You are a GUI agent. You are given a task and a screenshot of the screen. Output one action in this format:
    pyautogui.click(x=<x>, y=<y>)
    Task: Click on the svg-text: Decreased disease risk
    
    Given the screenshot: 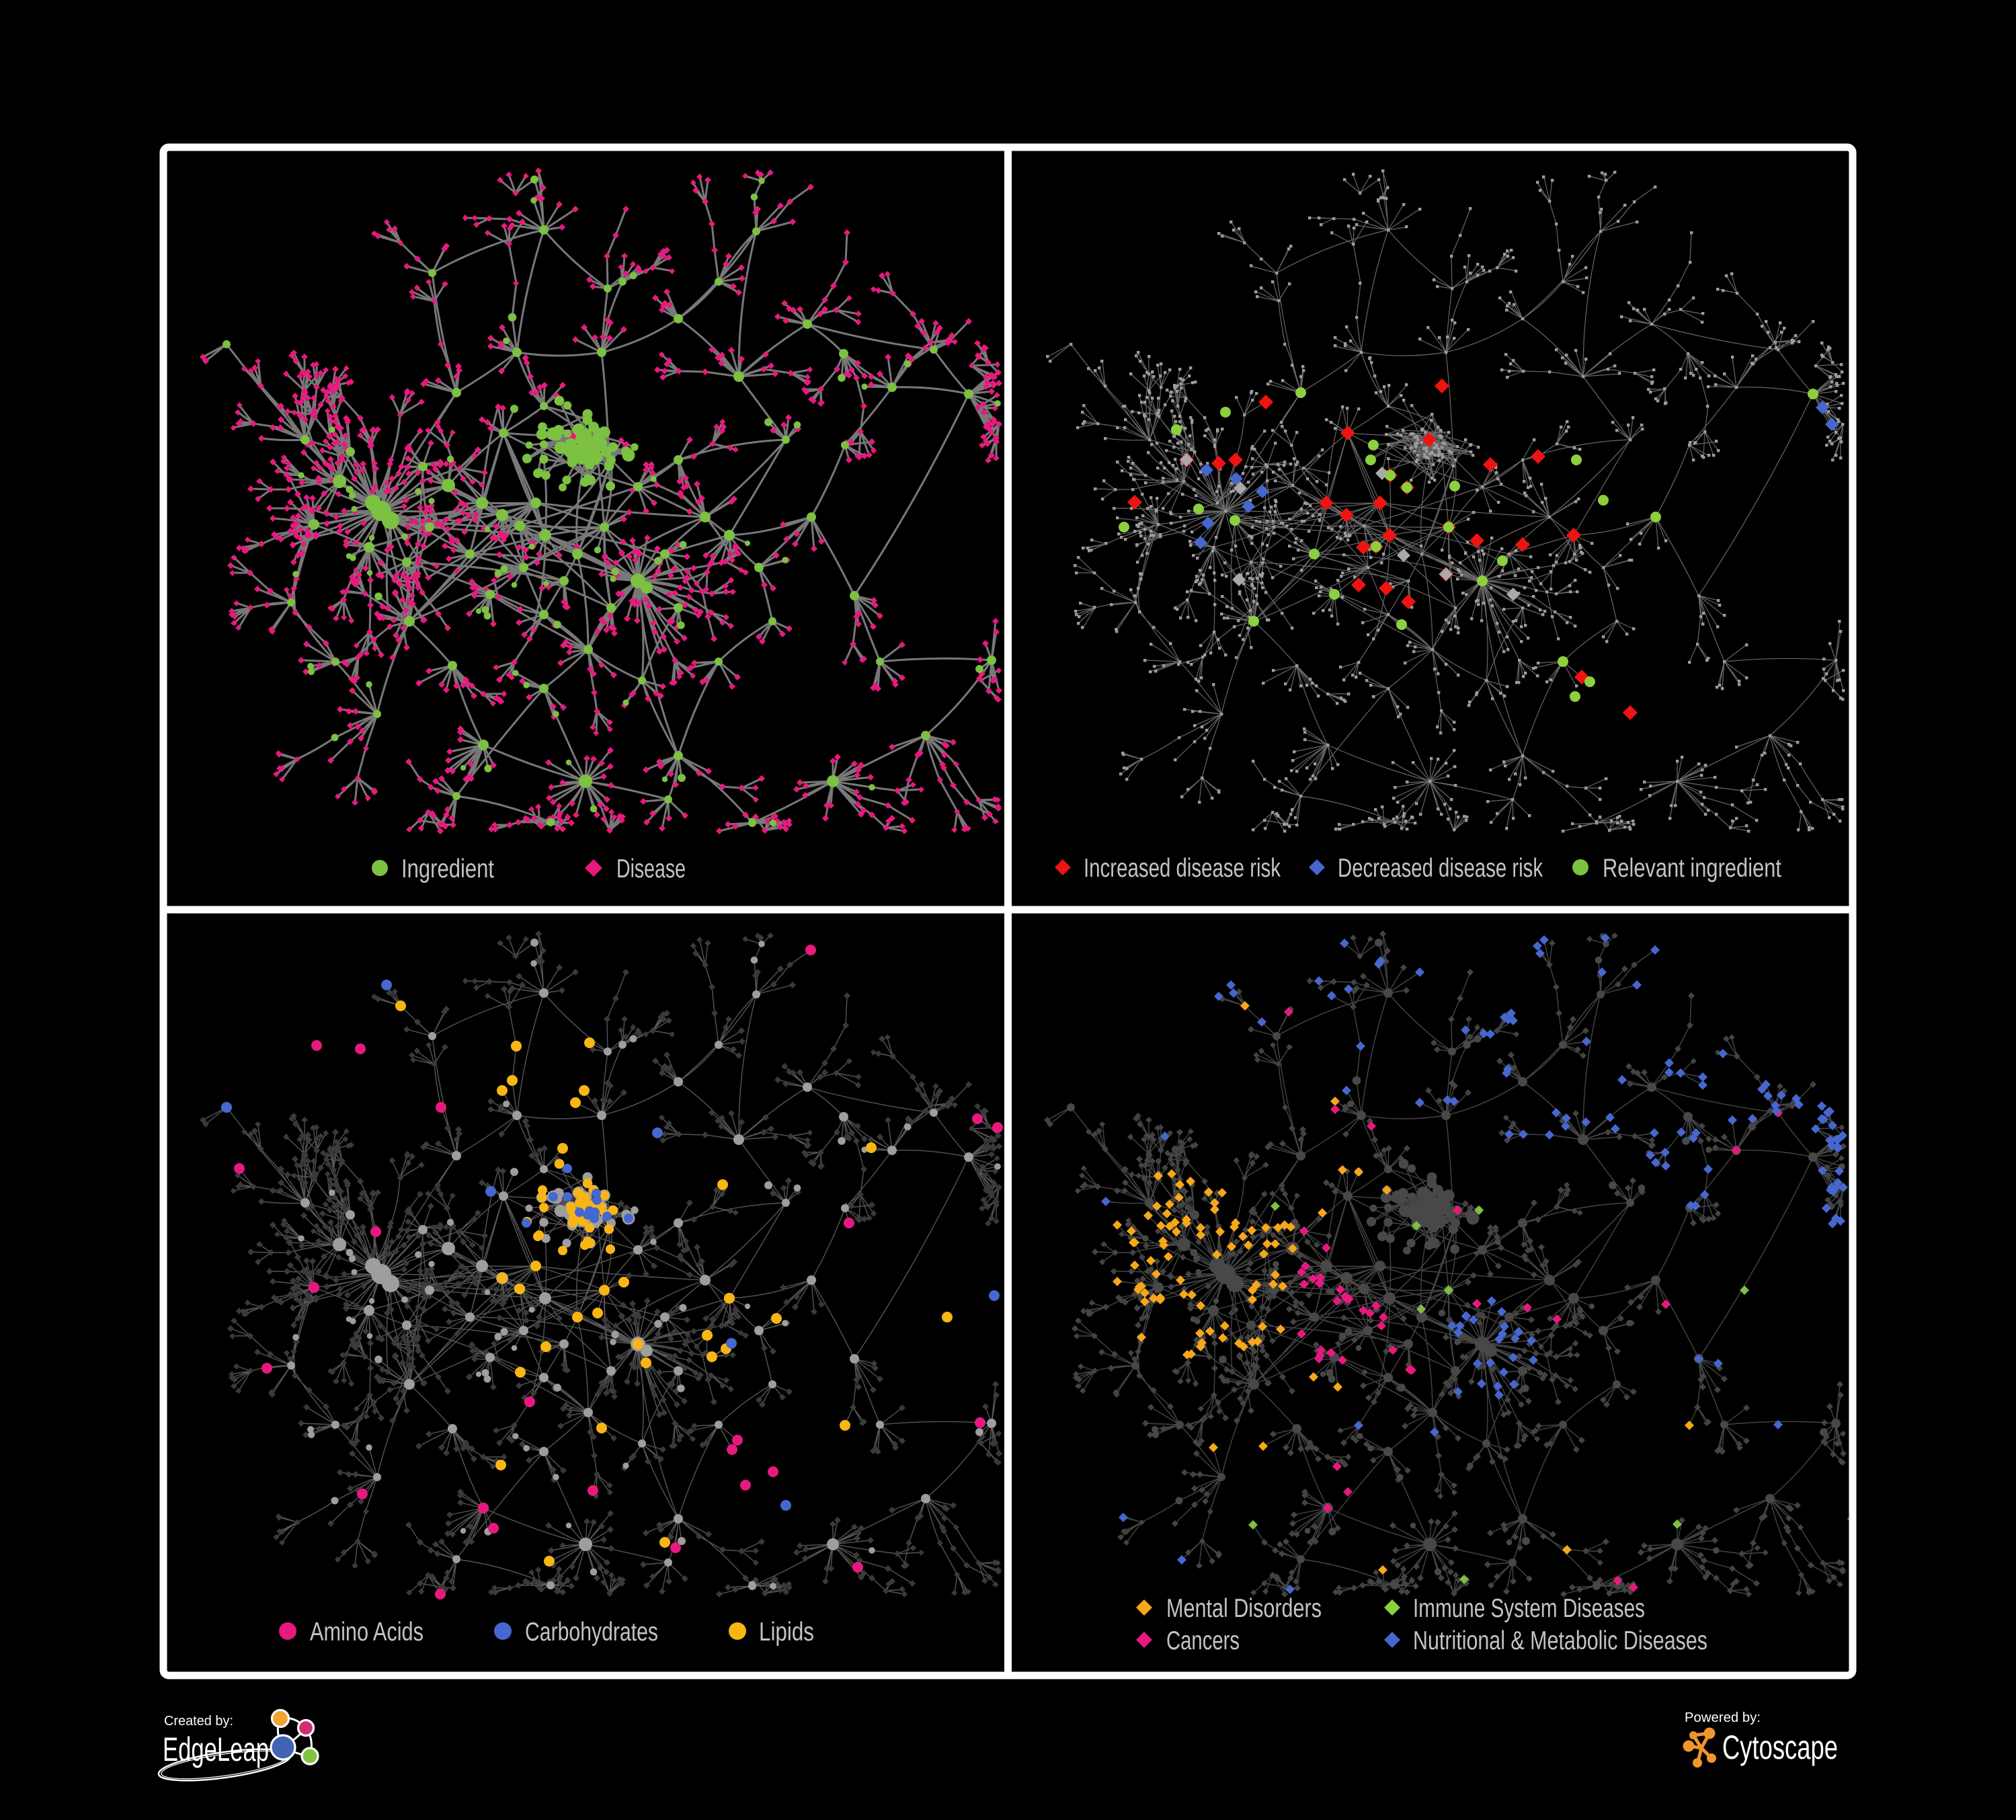 What is the action you would take?
    pyautogui.click(x=1440, y=868)
    